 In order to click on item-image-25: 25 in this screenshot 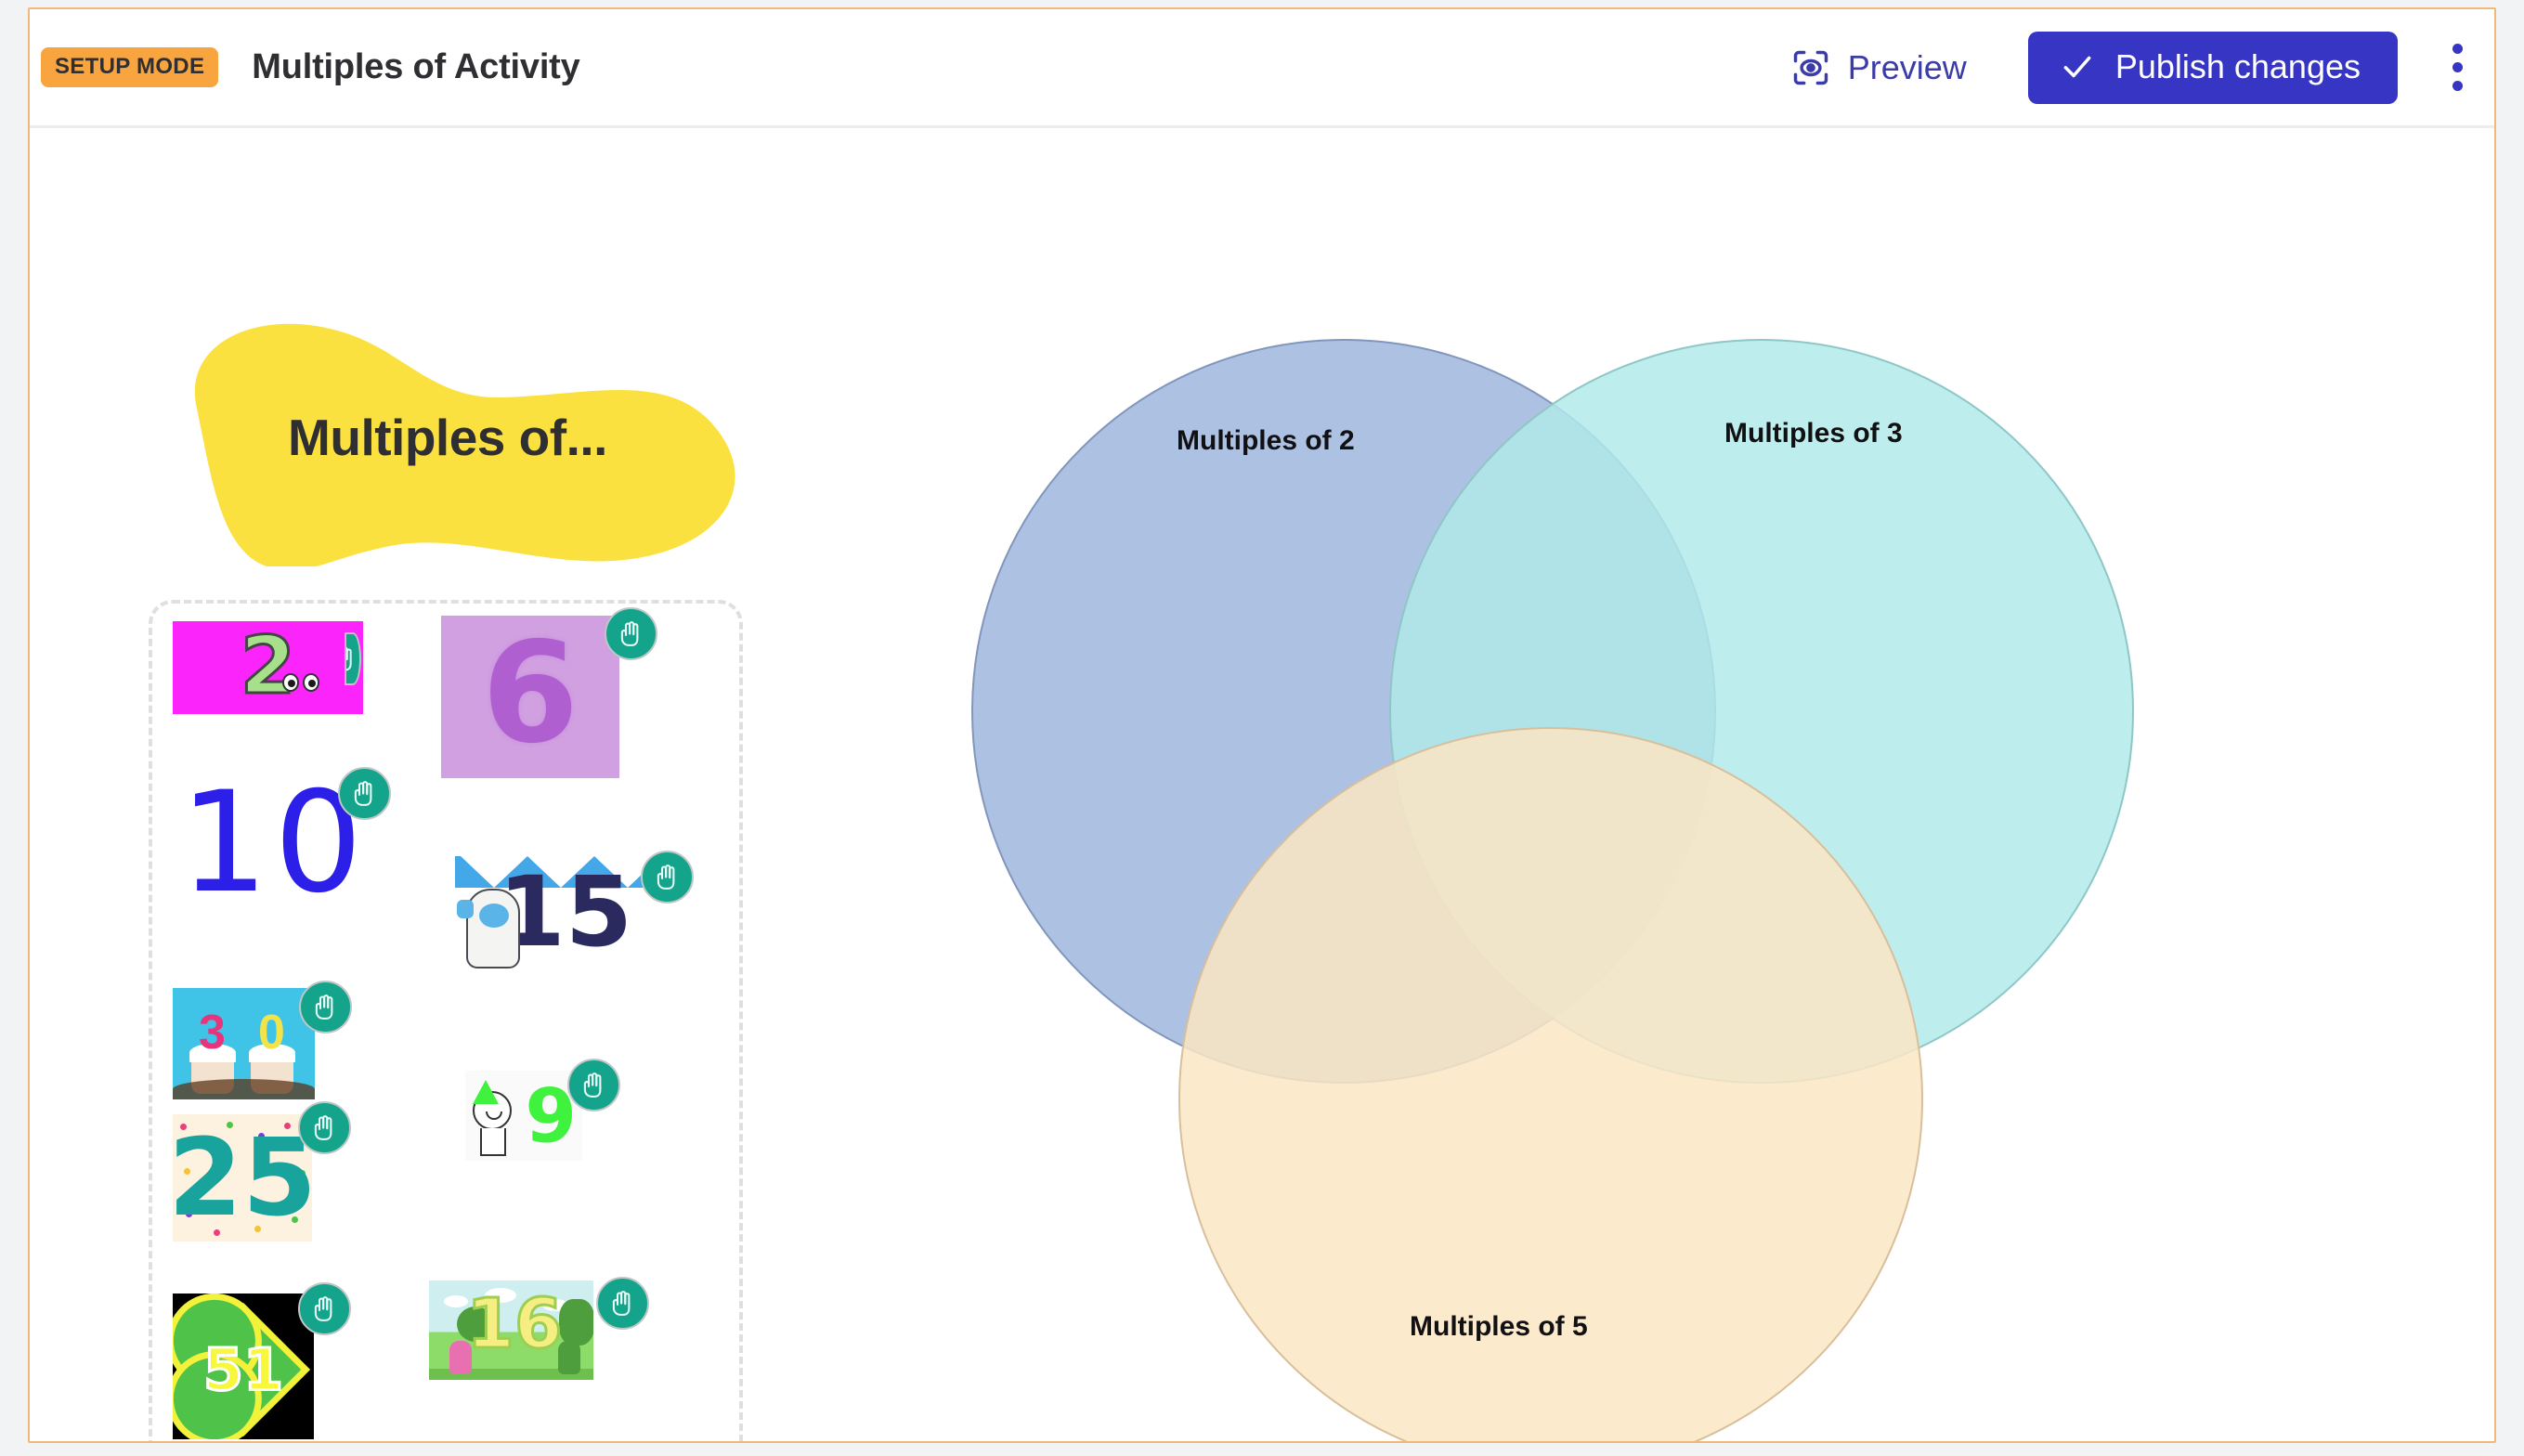, I will do `click(242, 1178)`.